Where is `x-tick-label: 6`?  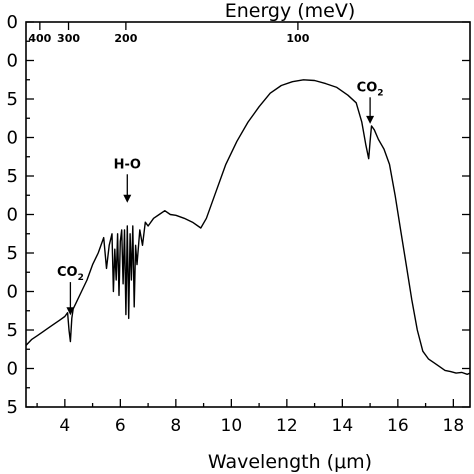
x-tick-label: 6 is located at coordinates (120, 426).